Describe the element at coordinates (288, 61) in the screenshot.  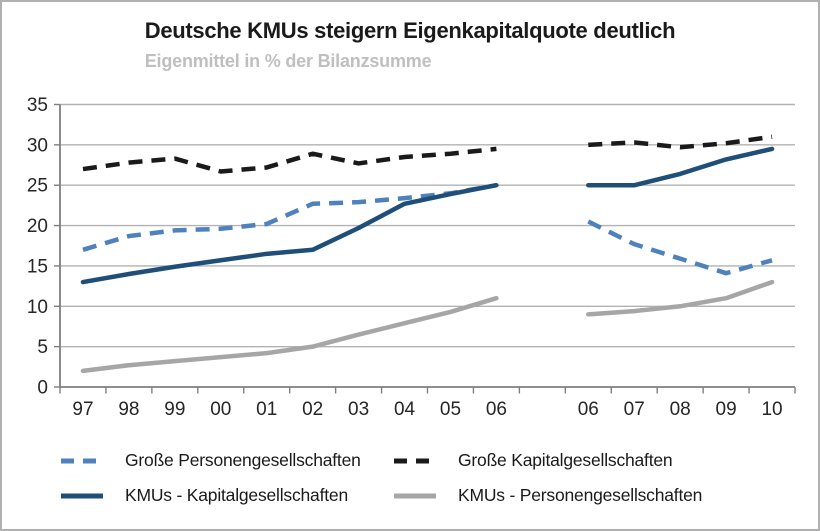
I see `chart-subtitle: Eigenmittel in % der Bilanzsumme` at that location.